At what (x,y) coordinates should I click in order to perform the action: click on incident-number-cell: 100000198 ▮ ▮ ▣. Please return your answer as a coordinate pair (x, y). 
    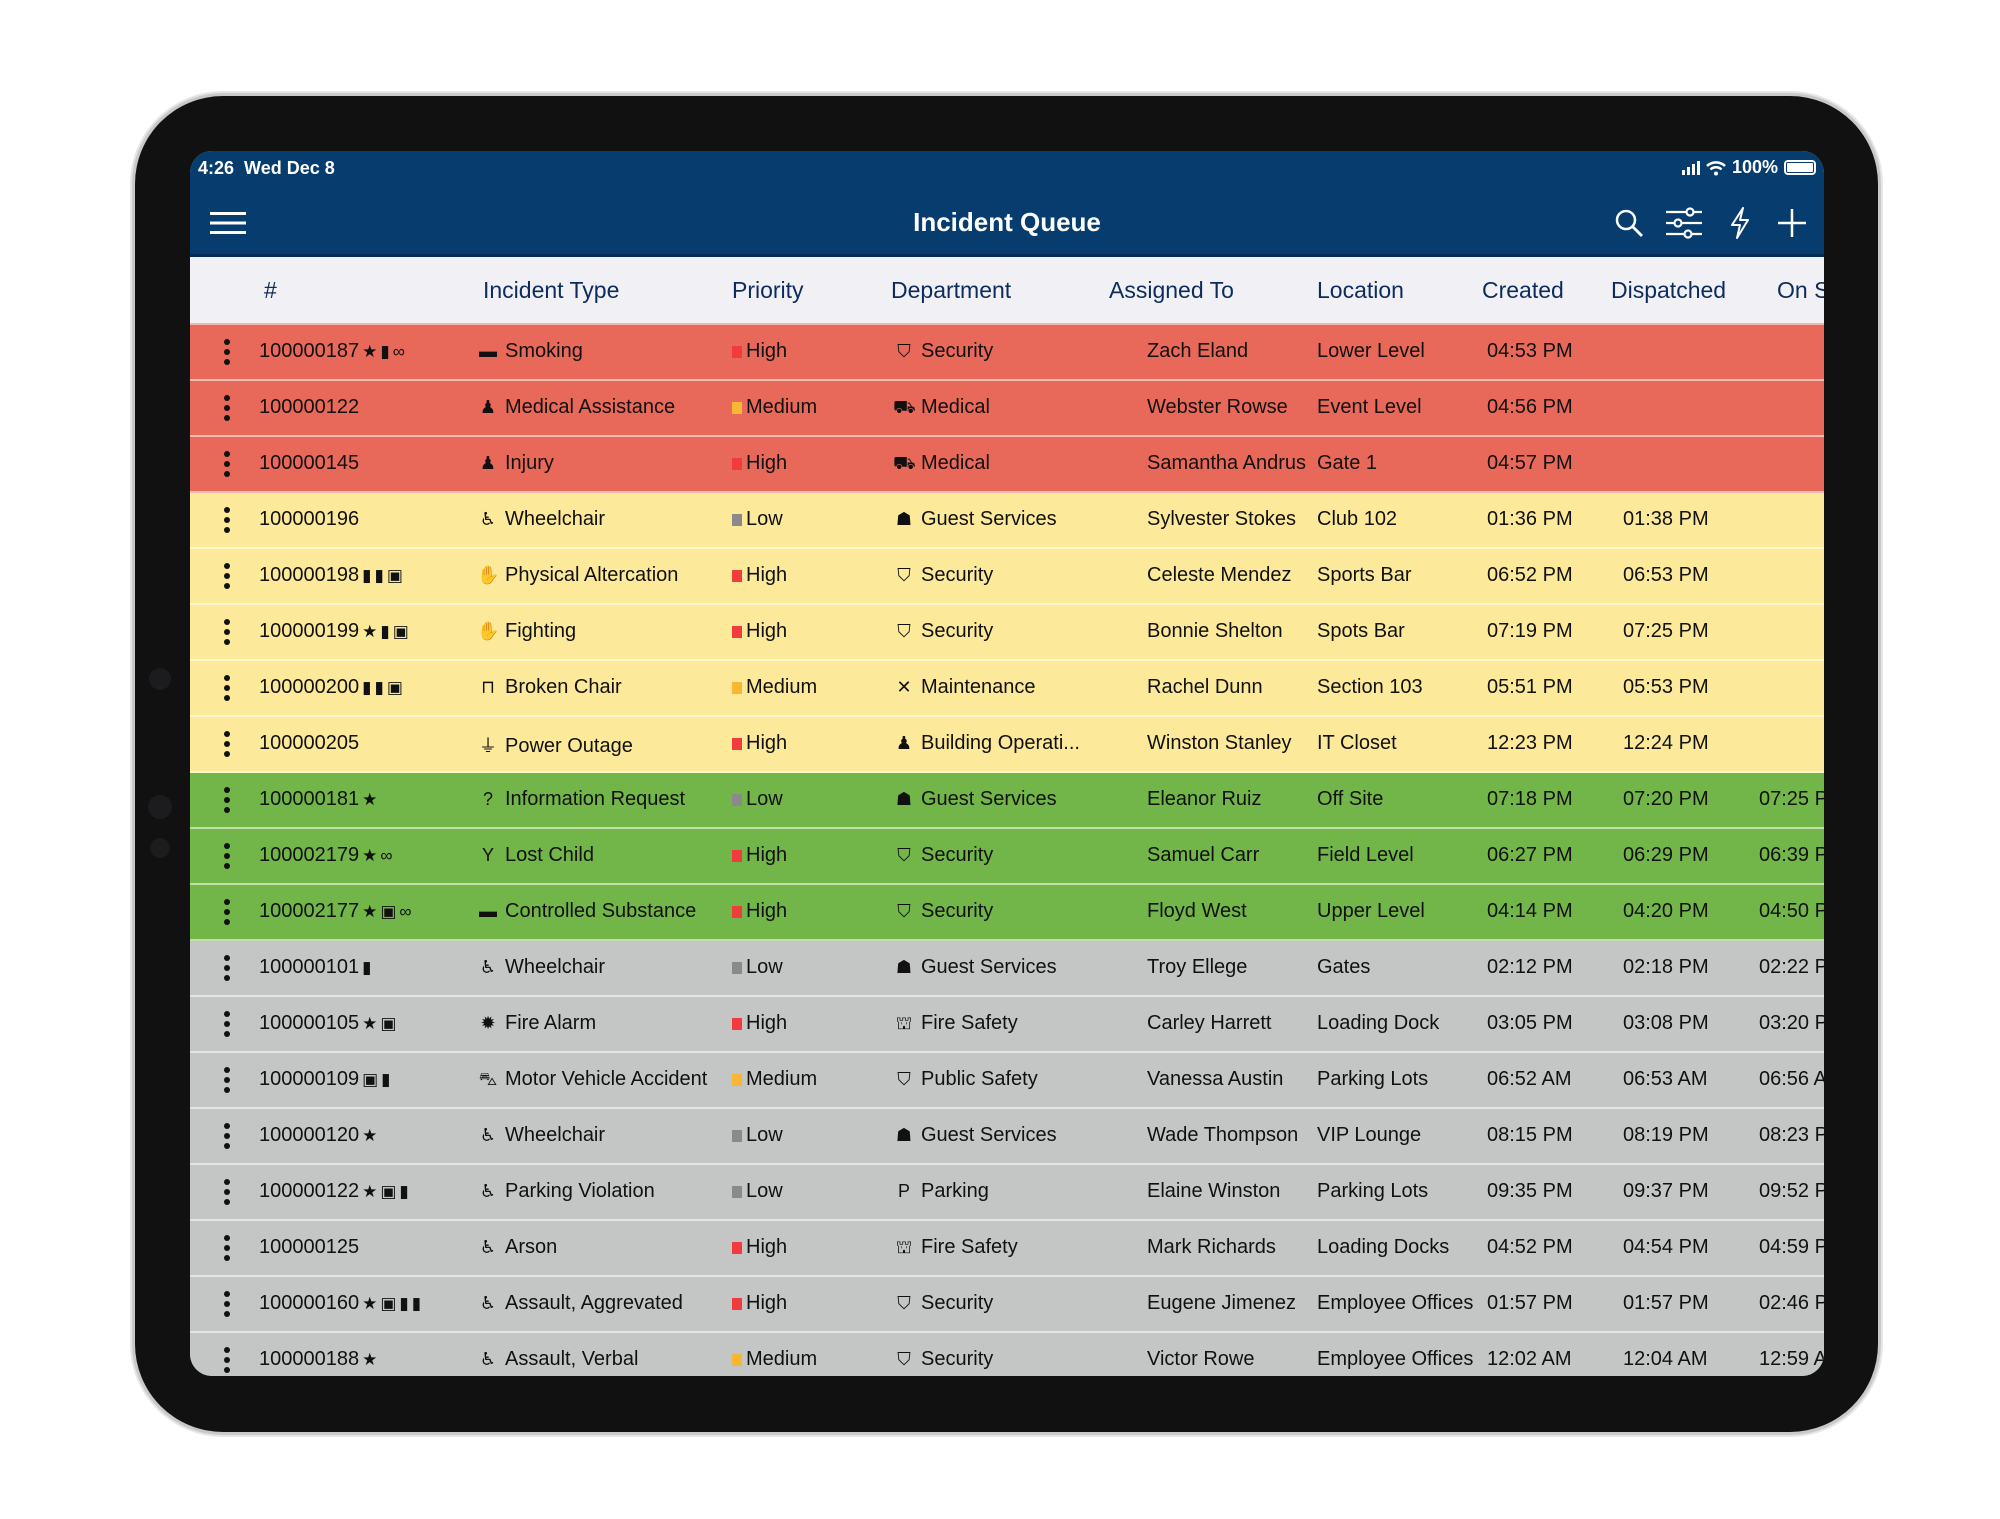
    Looking at the image, I should click on (331, 575).